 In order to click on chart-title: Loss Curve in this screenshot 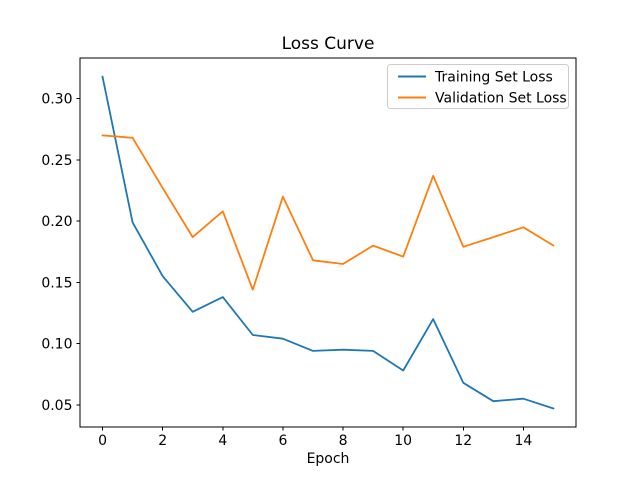, I will do `click(328, 44)`.